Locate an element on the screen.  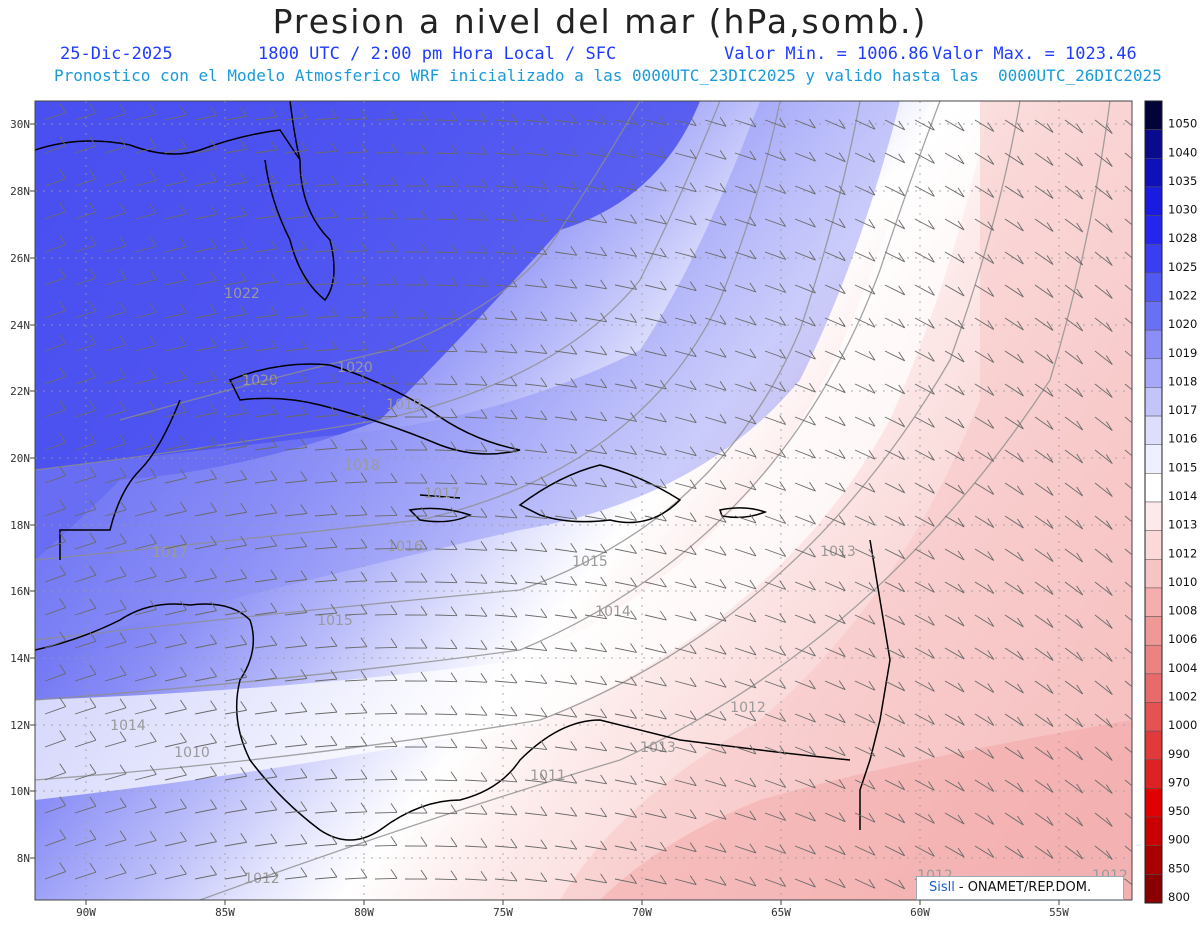
latitude-labels: 30N 28N 26N 24N 22N 20N 18N 16N 14N 12N 10N 8N is located at coordinates (22, 491).